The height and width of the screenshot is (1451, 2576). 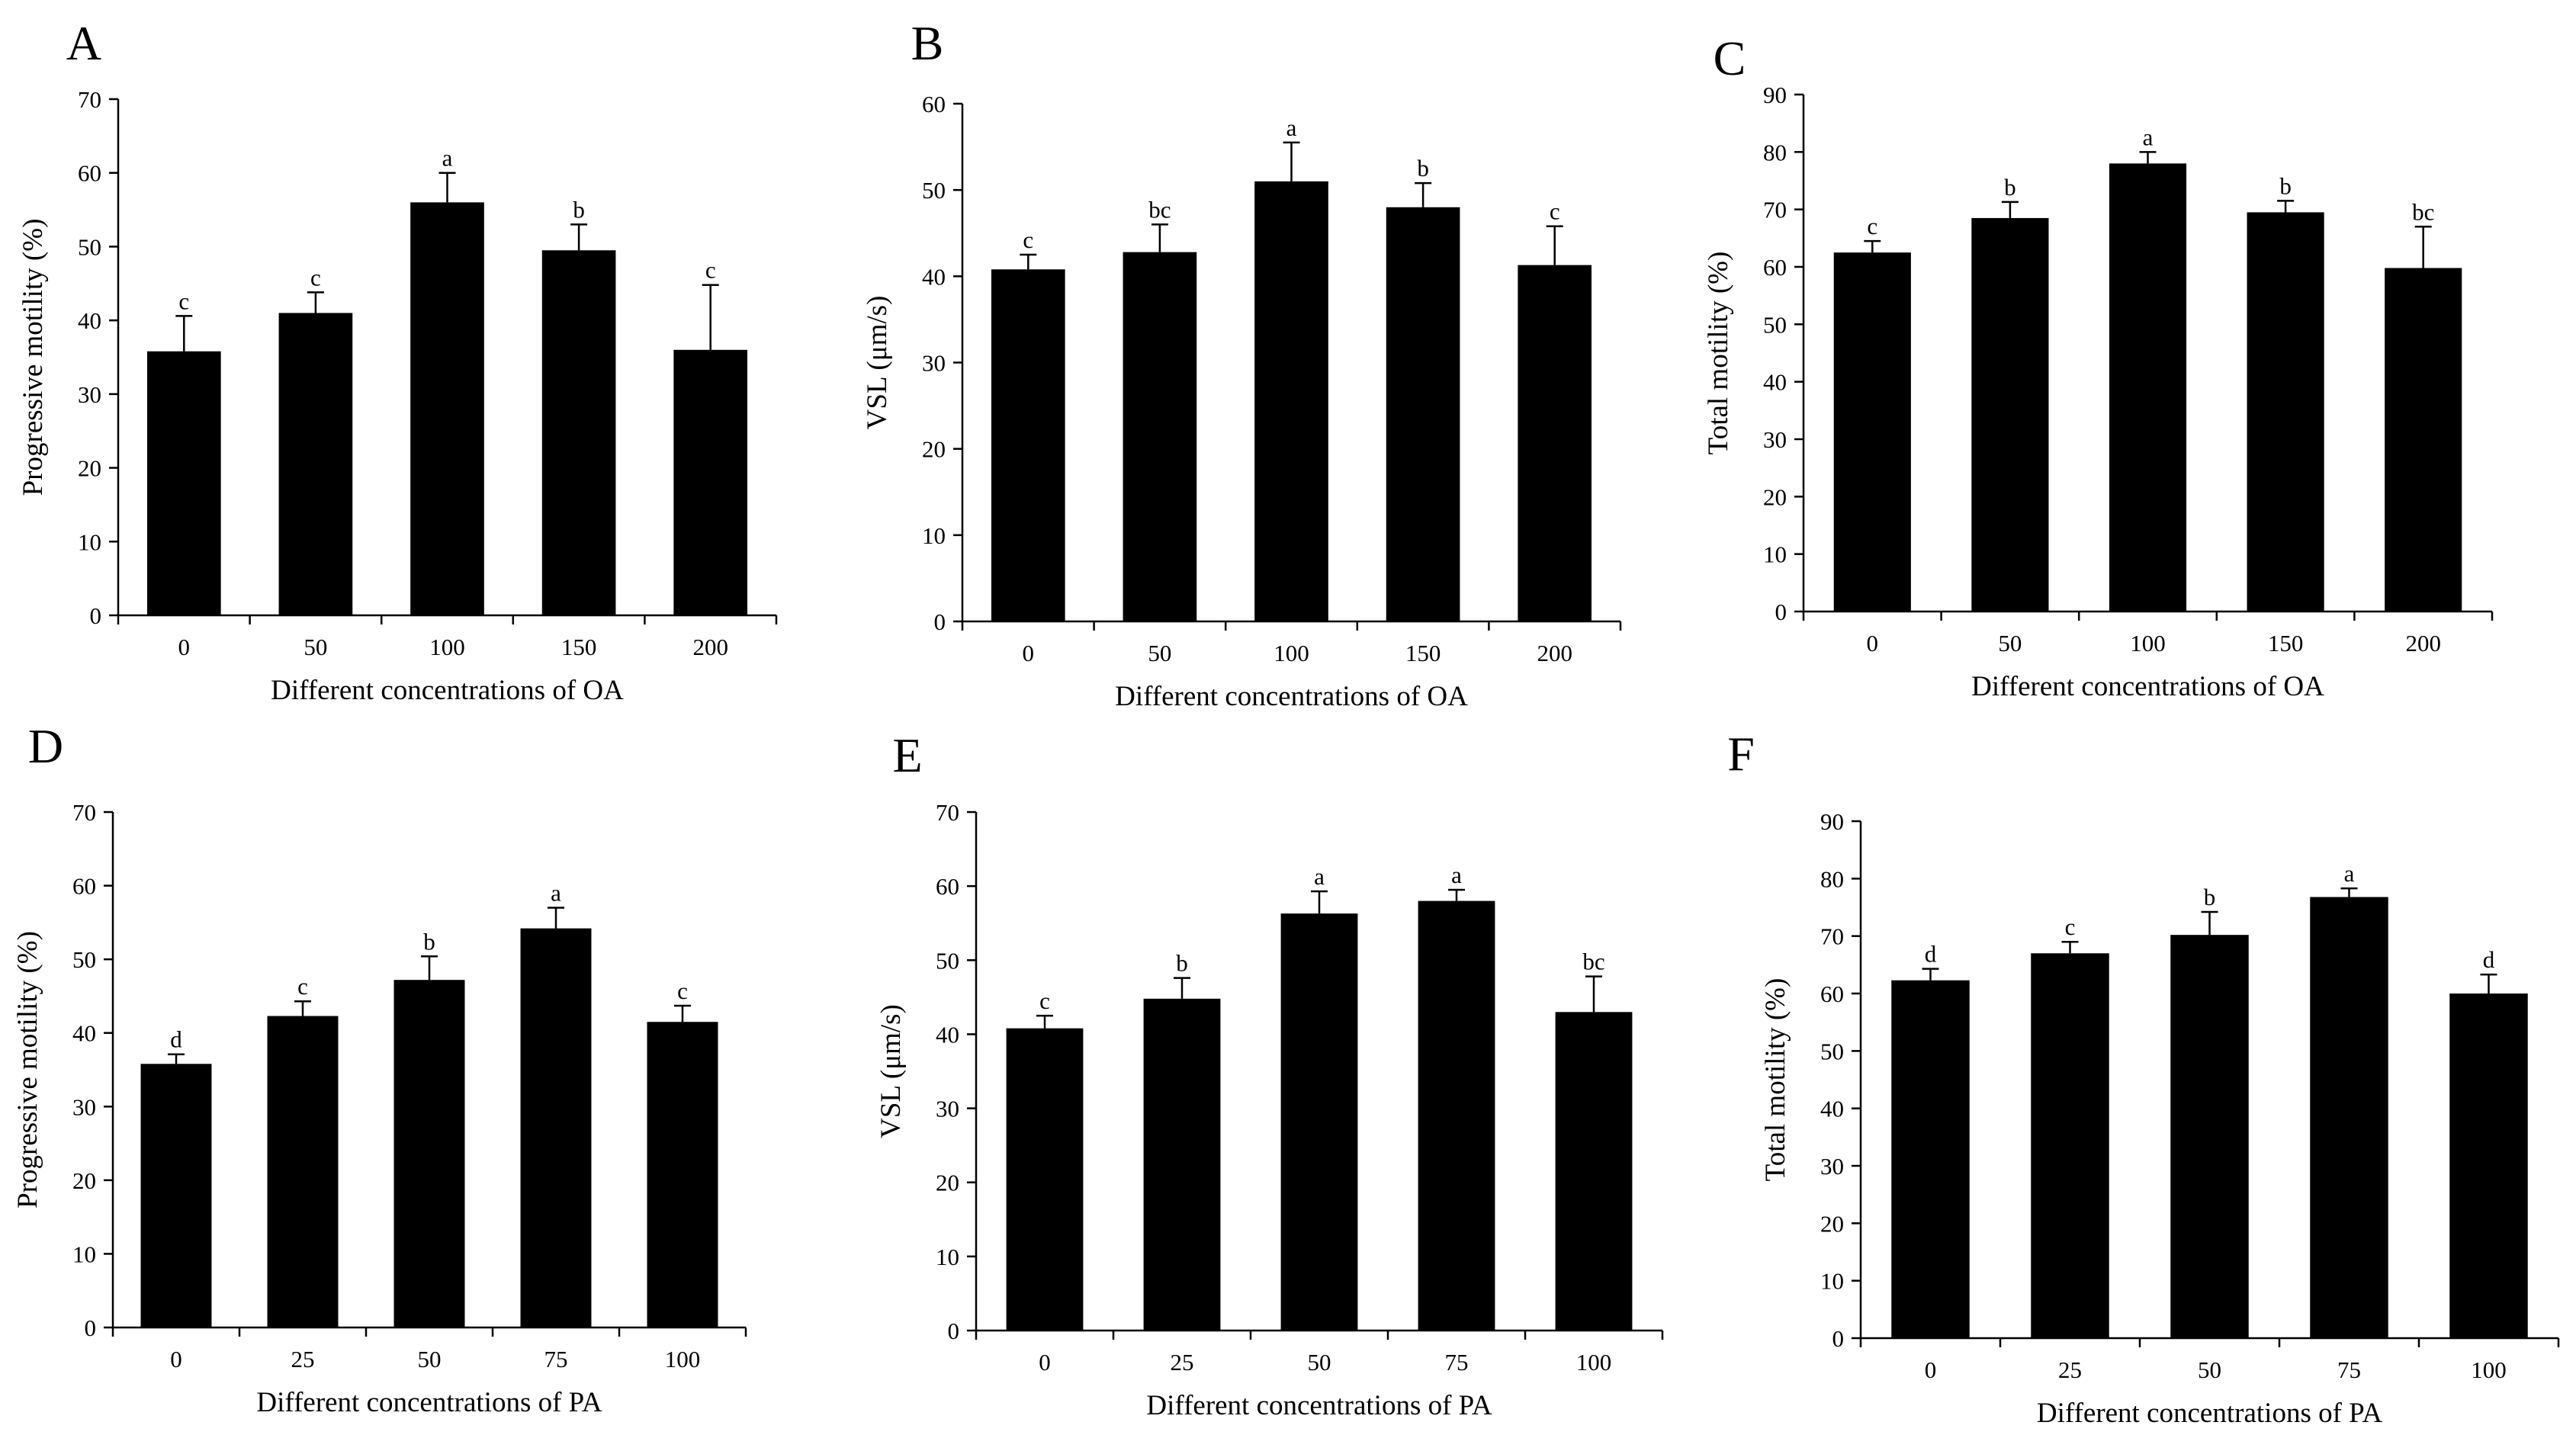 What do you see at coordinates (33, 357) in the screenshot?
I see `y-axis-title: Progressive motility (%)` at bounding box center [33, 357].